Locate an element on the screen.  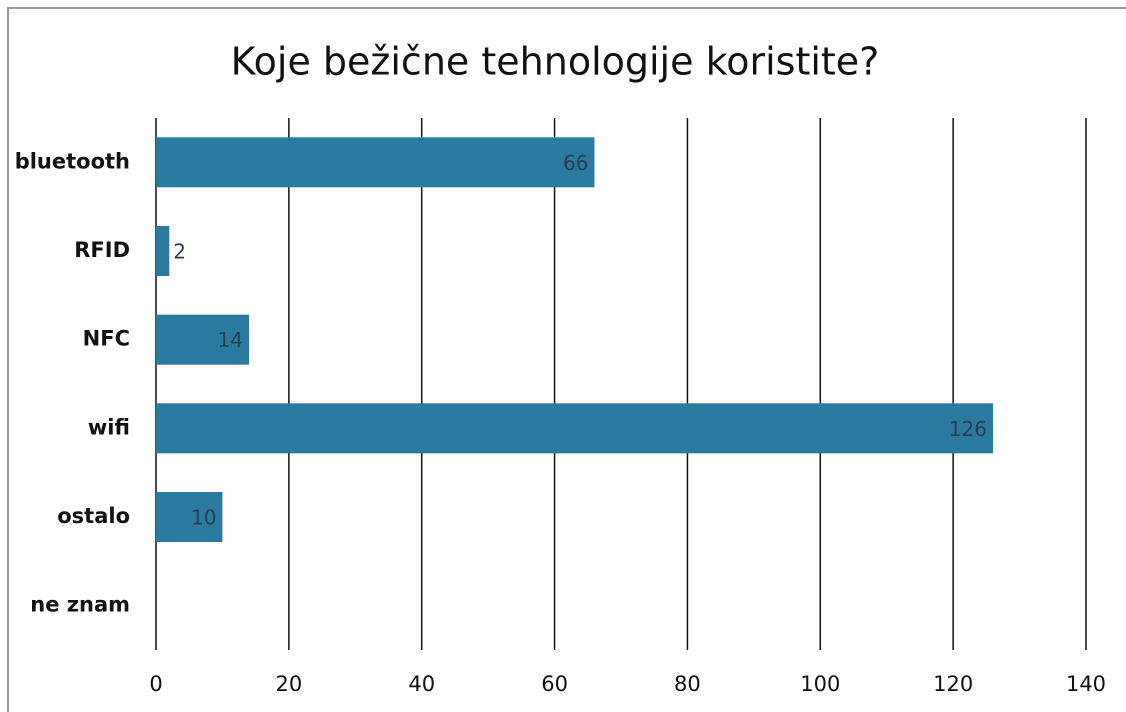
data-label: 126 is located at coordinates (968, 429).